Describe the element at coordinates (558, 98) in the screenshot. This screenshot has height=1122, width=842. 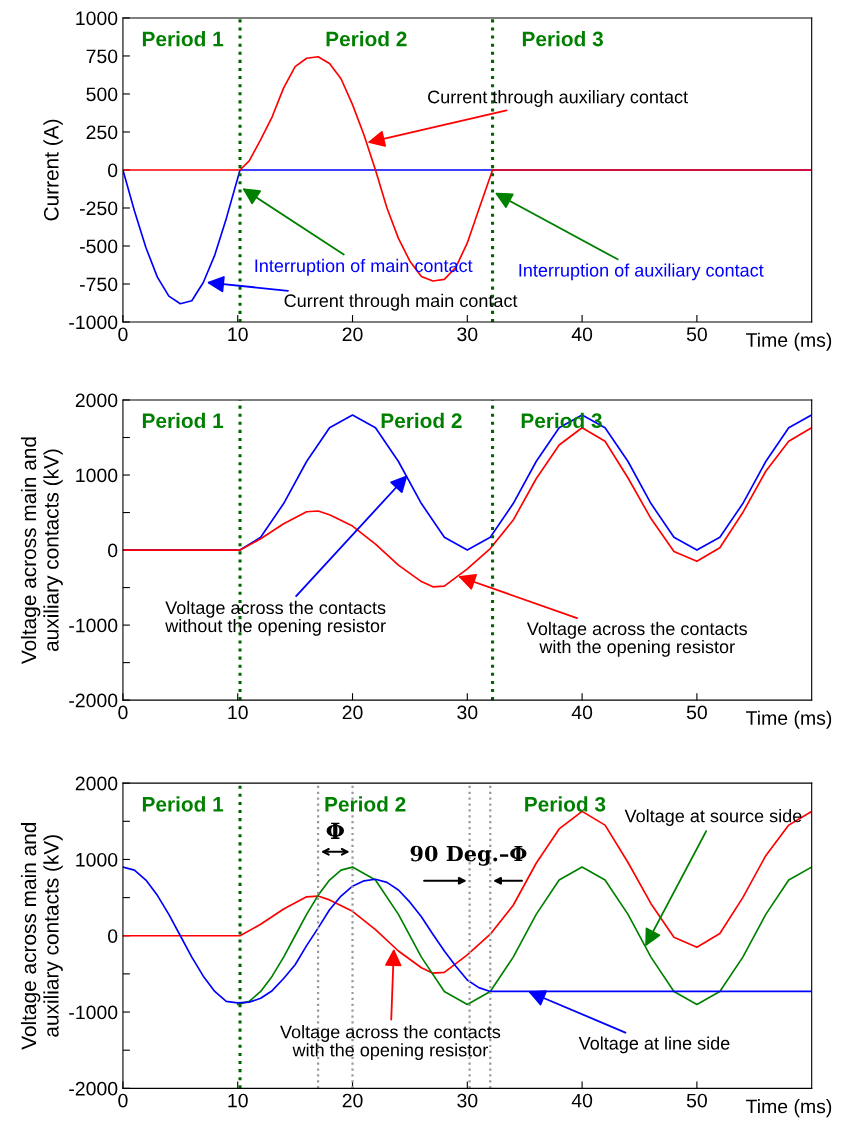
I see `annotation: Current through auxiliary contact` at that location.